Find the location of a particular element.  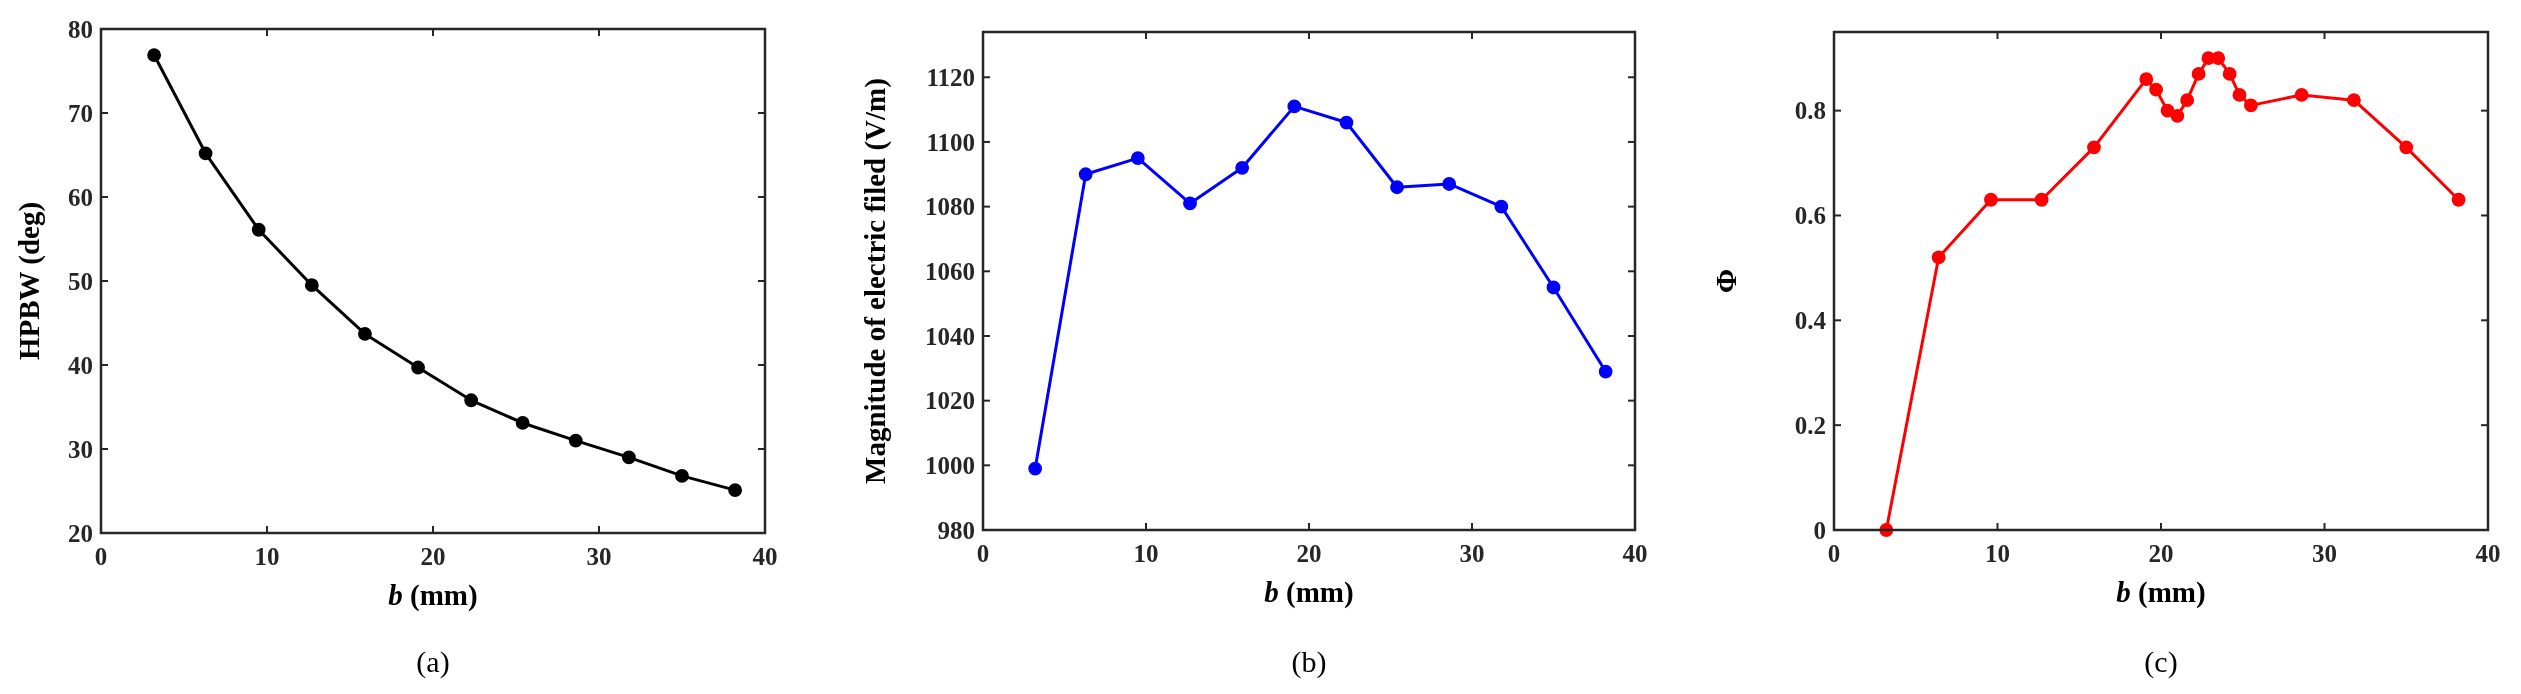

y-tick-label: 0.6 is located at coordinates (1810, 216).